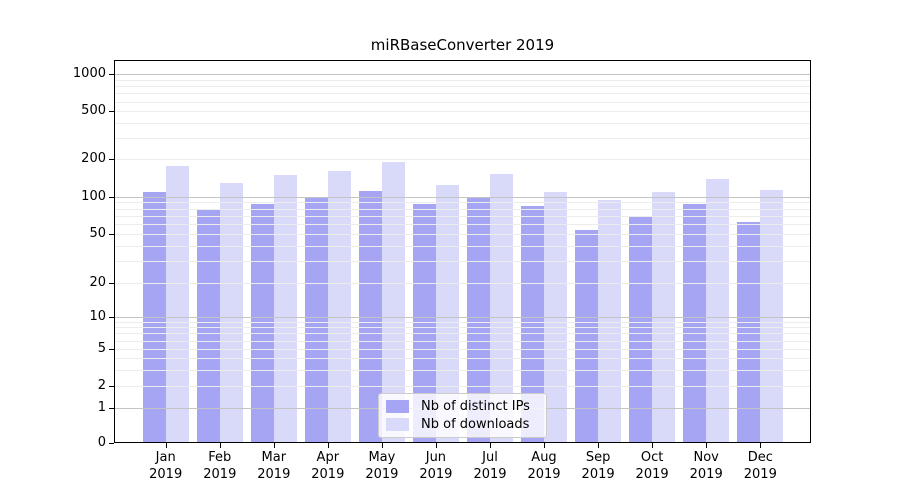  I want to click on x-tick-month: Aug, so click(544, 457).